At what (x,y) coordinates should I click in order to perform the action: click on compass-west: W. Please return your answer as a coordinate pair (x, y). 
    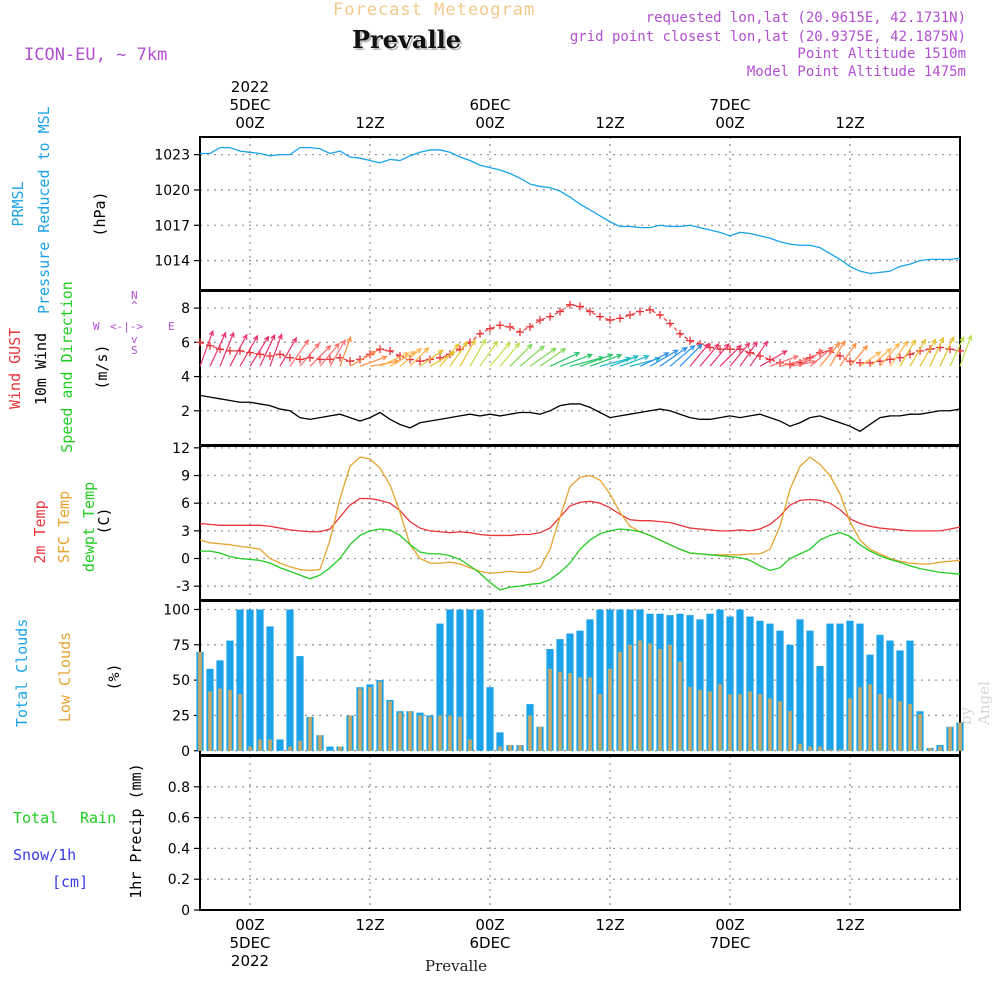
    Looking at the image, I should click on (96, 326).